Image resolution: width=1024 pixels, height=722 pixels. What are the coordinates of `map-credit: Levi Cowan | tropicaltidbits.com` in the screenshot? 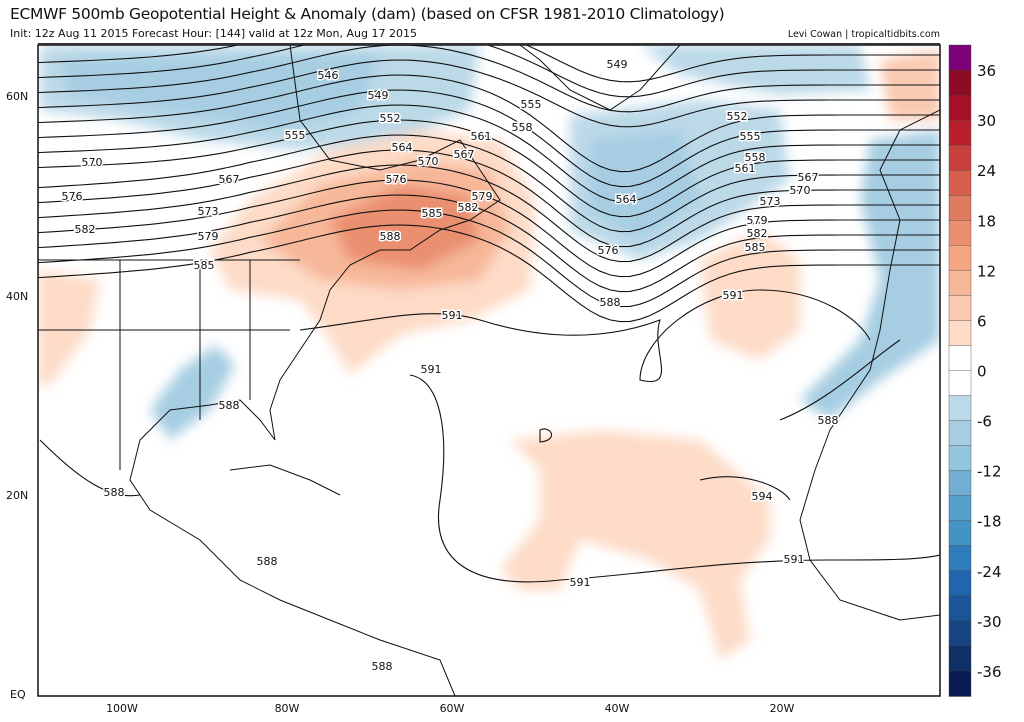 It's located at (863, 34).